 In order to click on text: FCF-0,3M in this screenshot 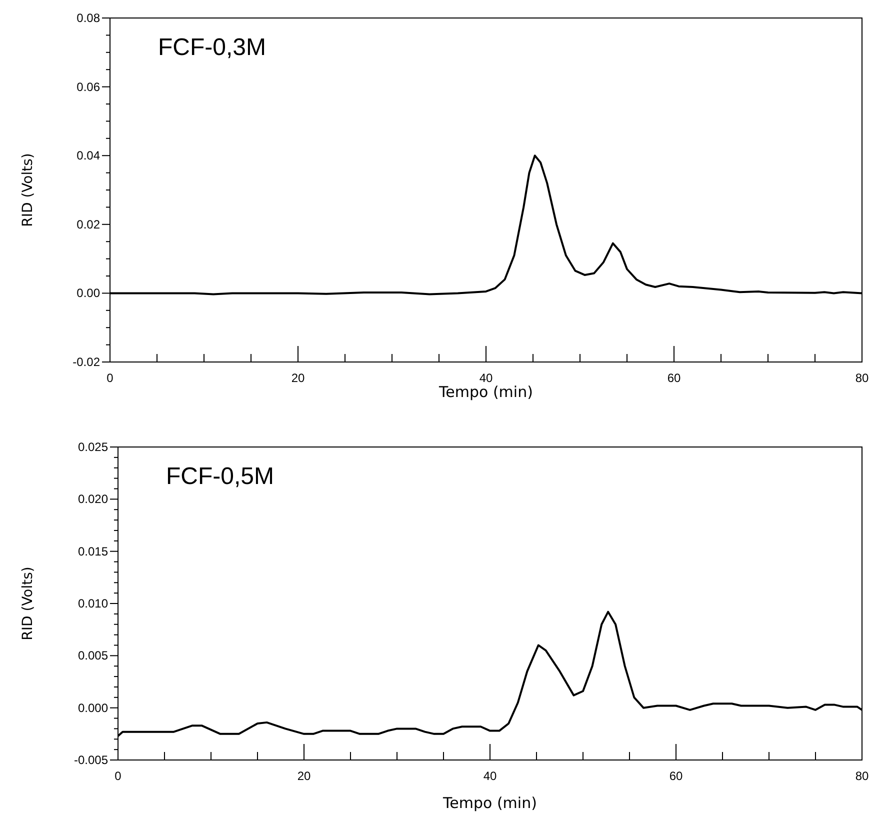, I will do `click(212, 47)`.